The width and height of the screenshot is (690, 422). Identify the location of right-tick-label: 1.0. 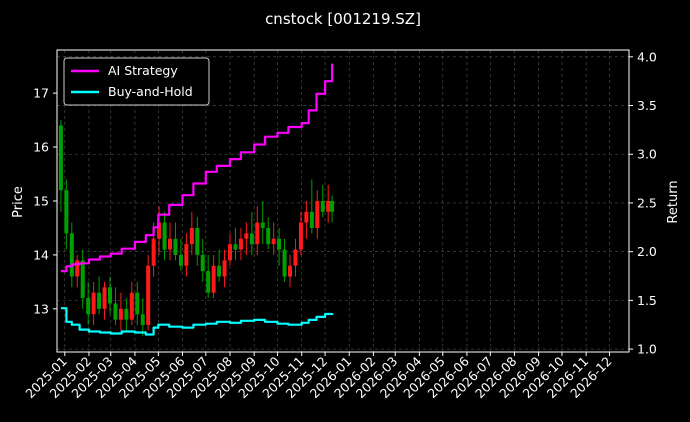
(647, 349).